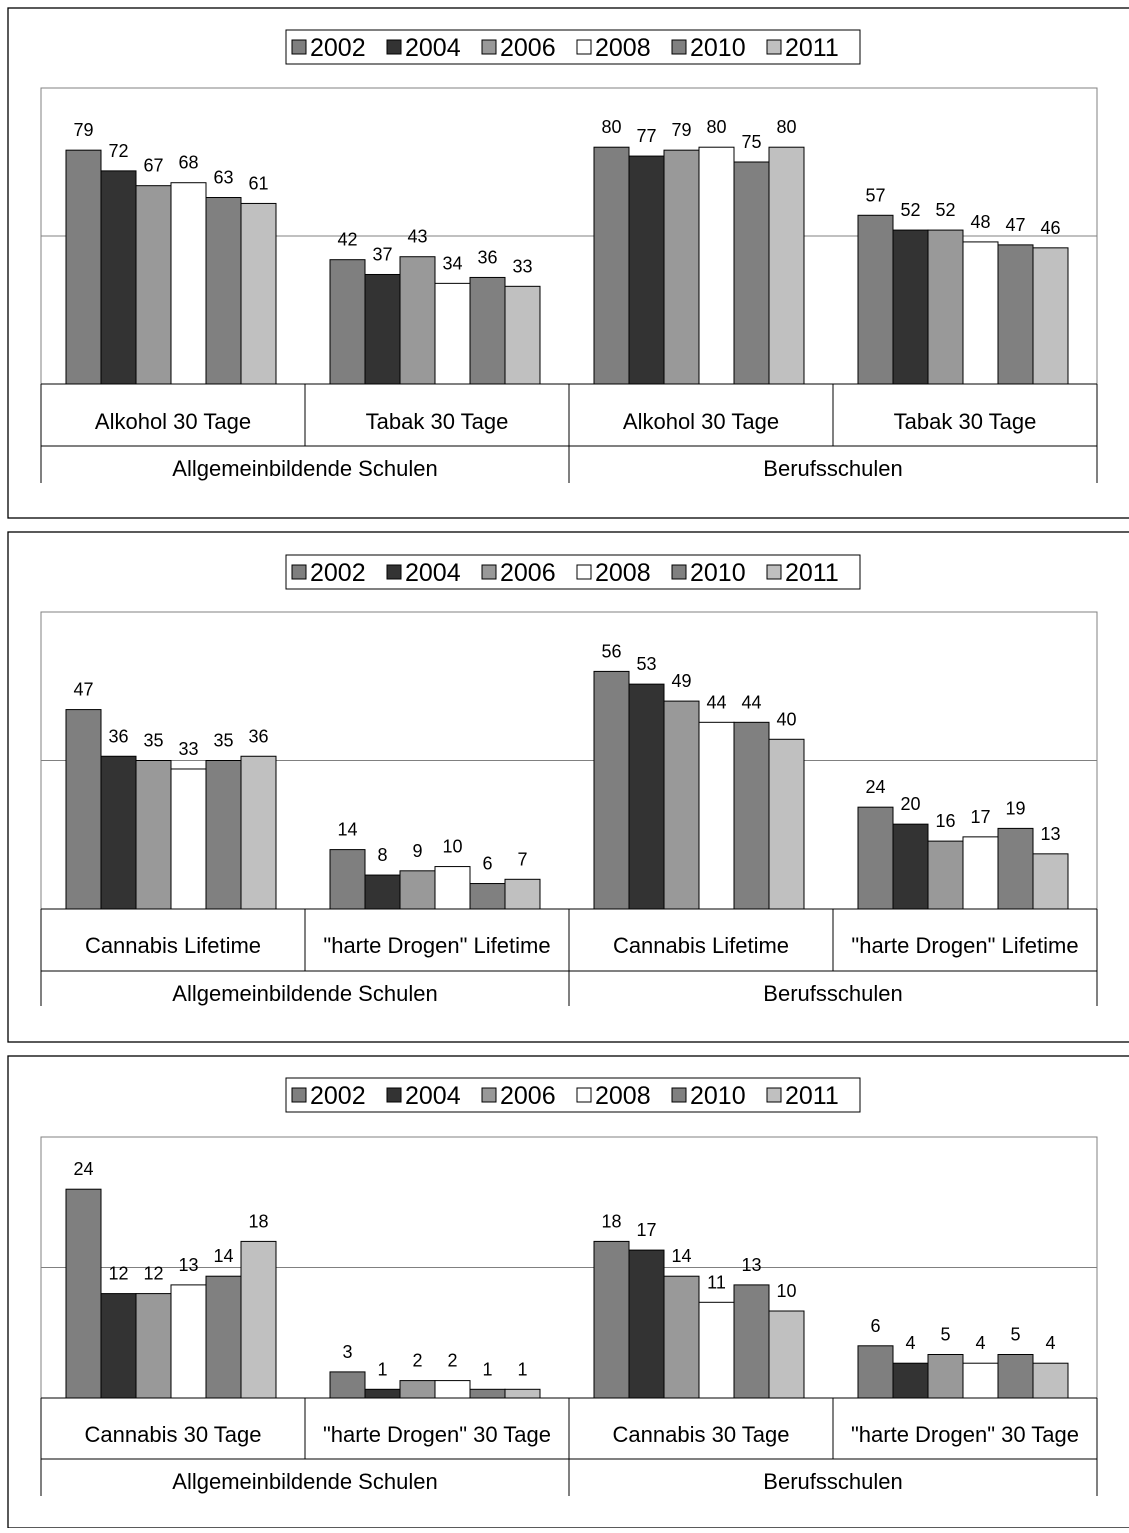 The image size is (1129, 1533). What do you see at coordinates (701, 421) in the screenshot?
I see `x-tick-label: Alkohol 30 Tage` at bounding box center [701, 421].